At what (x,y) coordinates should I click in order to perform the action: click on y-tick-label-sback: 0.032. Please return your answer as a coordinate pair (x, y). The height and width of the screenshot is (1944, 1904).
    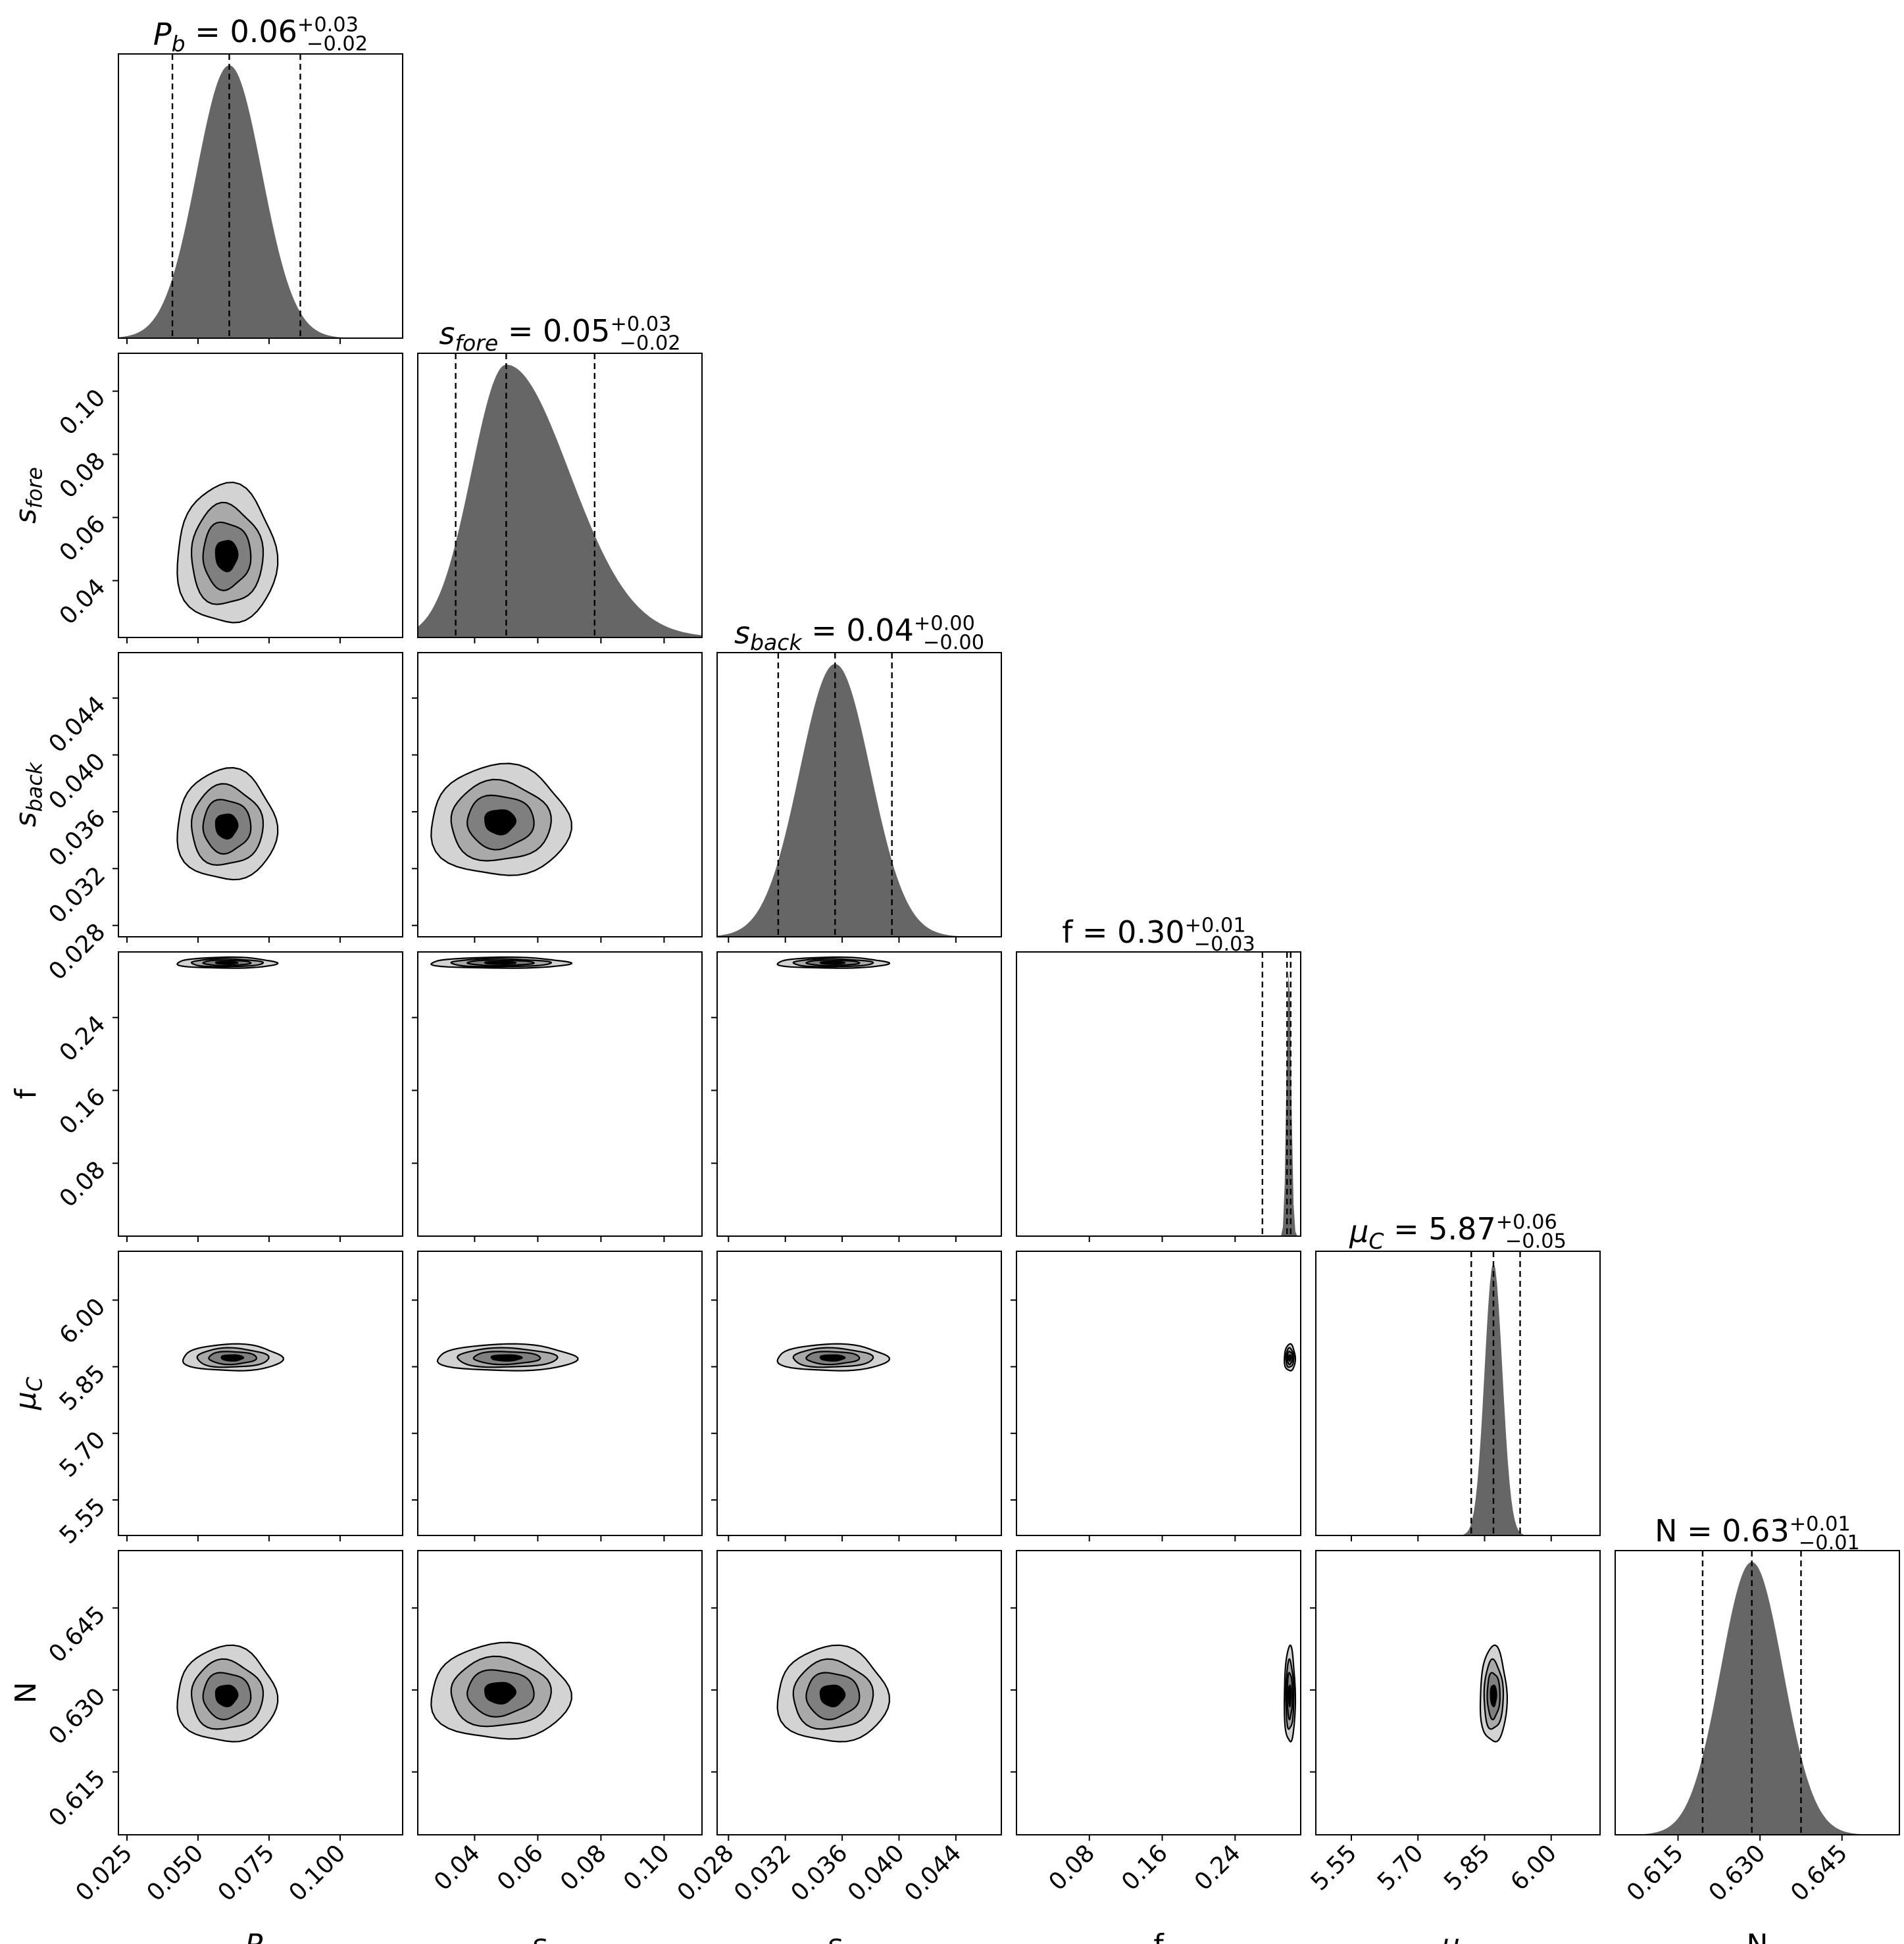
    Looking at the image, I should click on (77, 895).